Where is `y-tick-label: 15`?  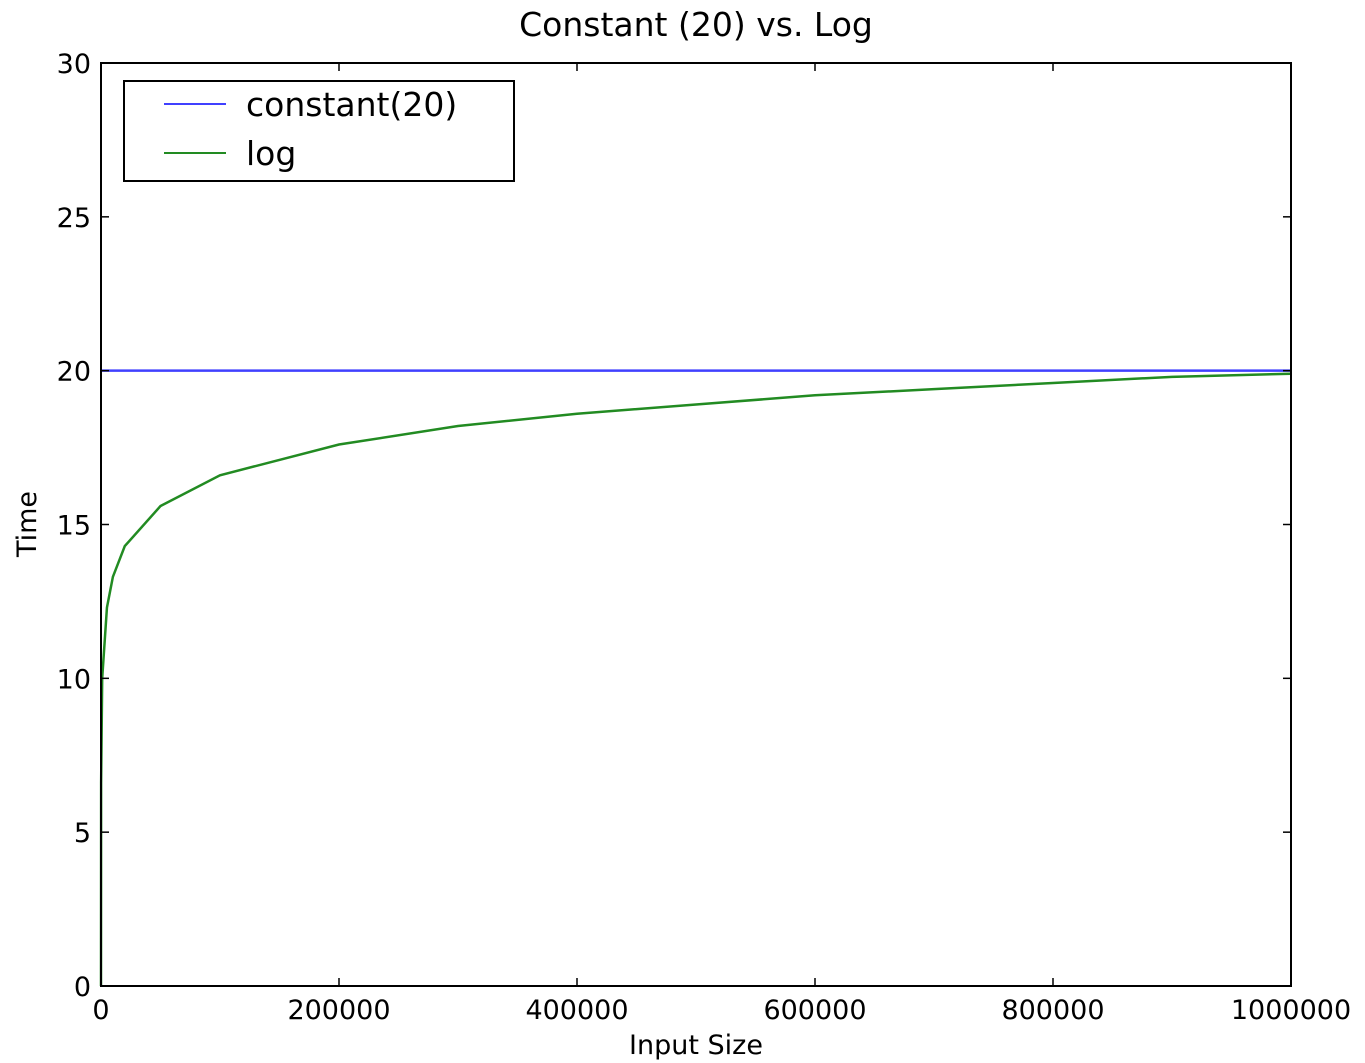
y-tick-label: 15 is located at coordinates (74, 526).